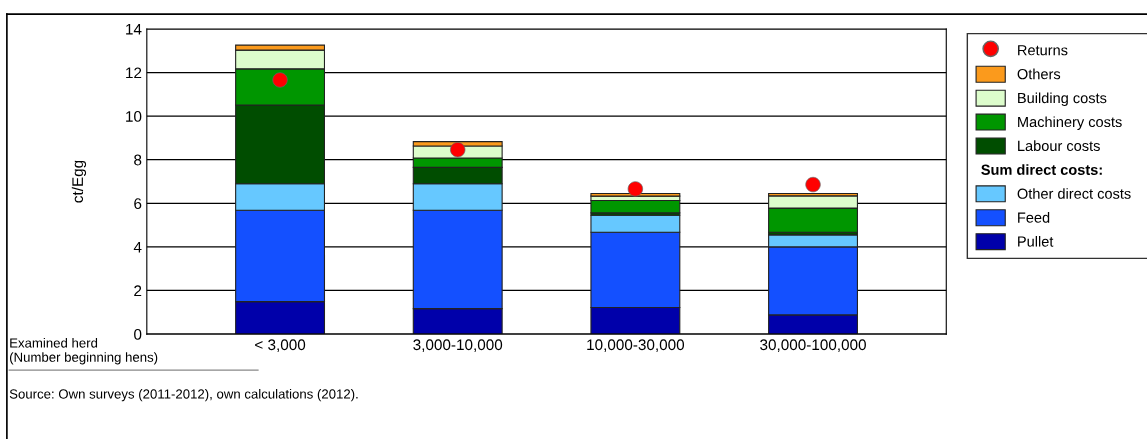 This screenshot has height=439, width=1147. Describe the element at coordinates (138, 160) in the screenshot. I see `y-tick-label: 8` at that location.